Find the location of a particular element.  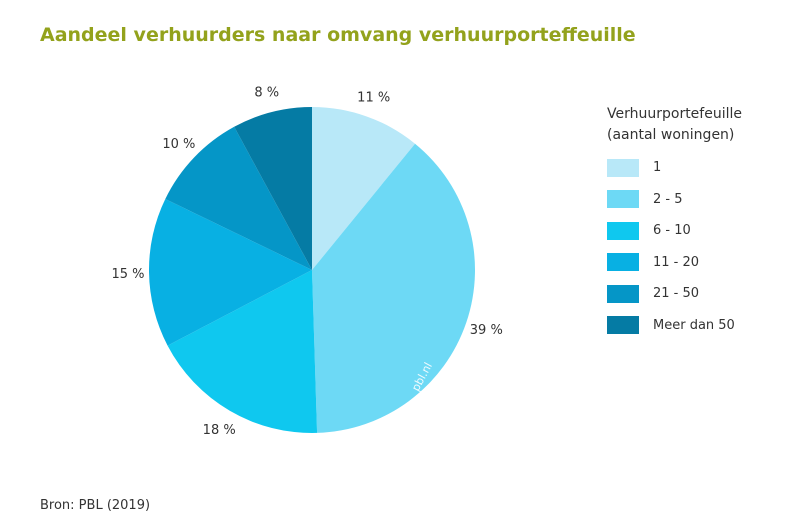

legend-label: 11 - 20 is located at coordinates (676, 262).